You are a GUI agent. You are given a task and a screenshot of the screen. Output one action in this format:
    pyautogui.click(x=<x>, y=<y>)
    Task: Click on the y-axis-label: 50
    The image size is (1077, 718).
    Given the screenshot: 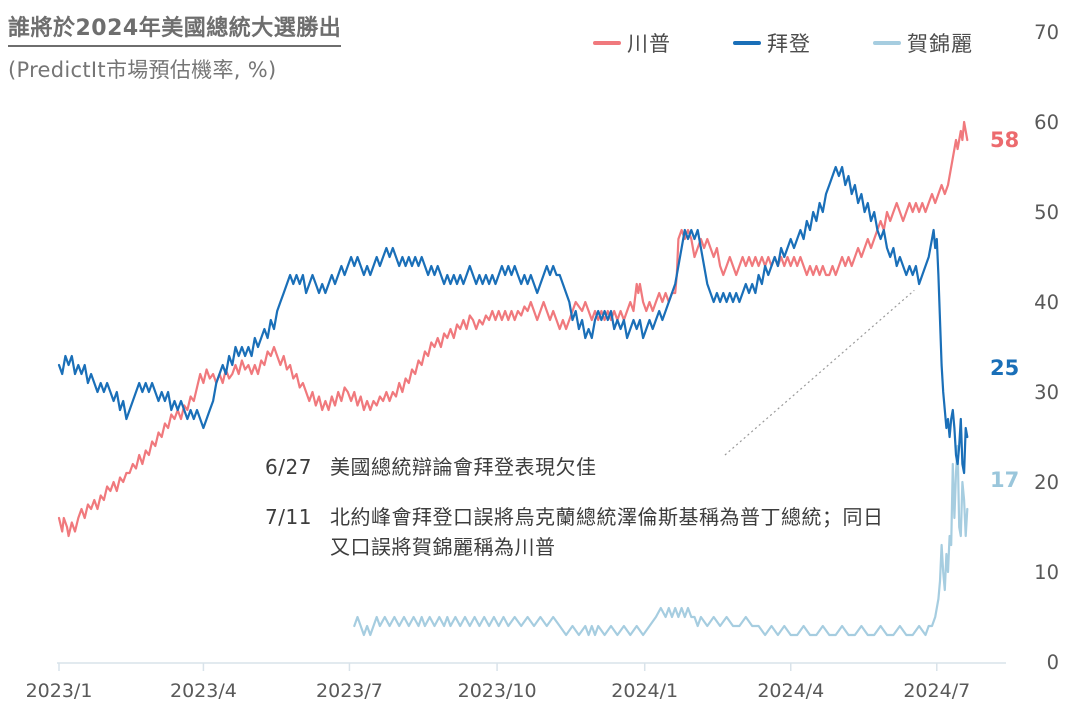 What is the action you would take?
    pyautogui.click(x=1046, y=212)
    